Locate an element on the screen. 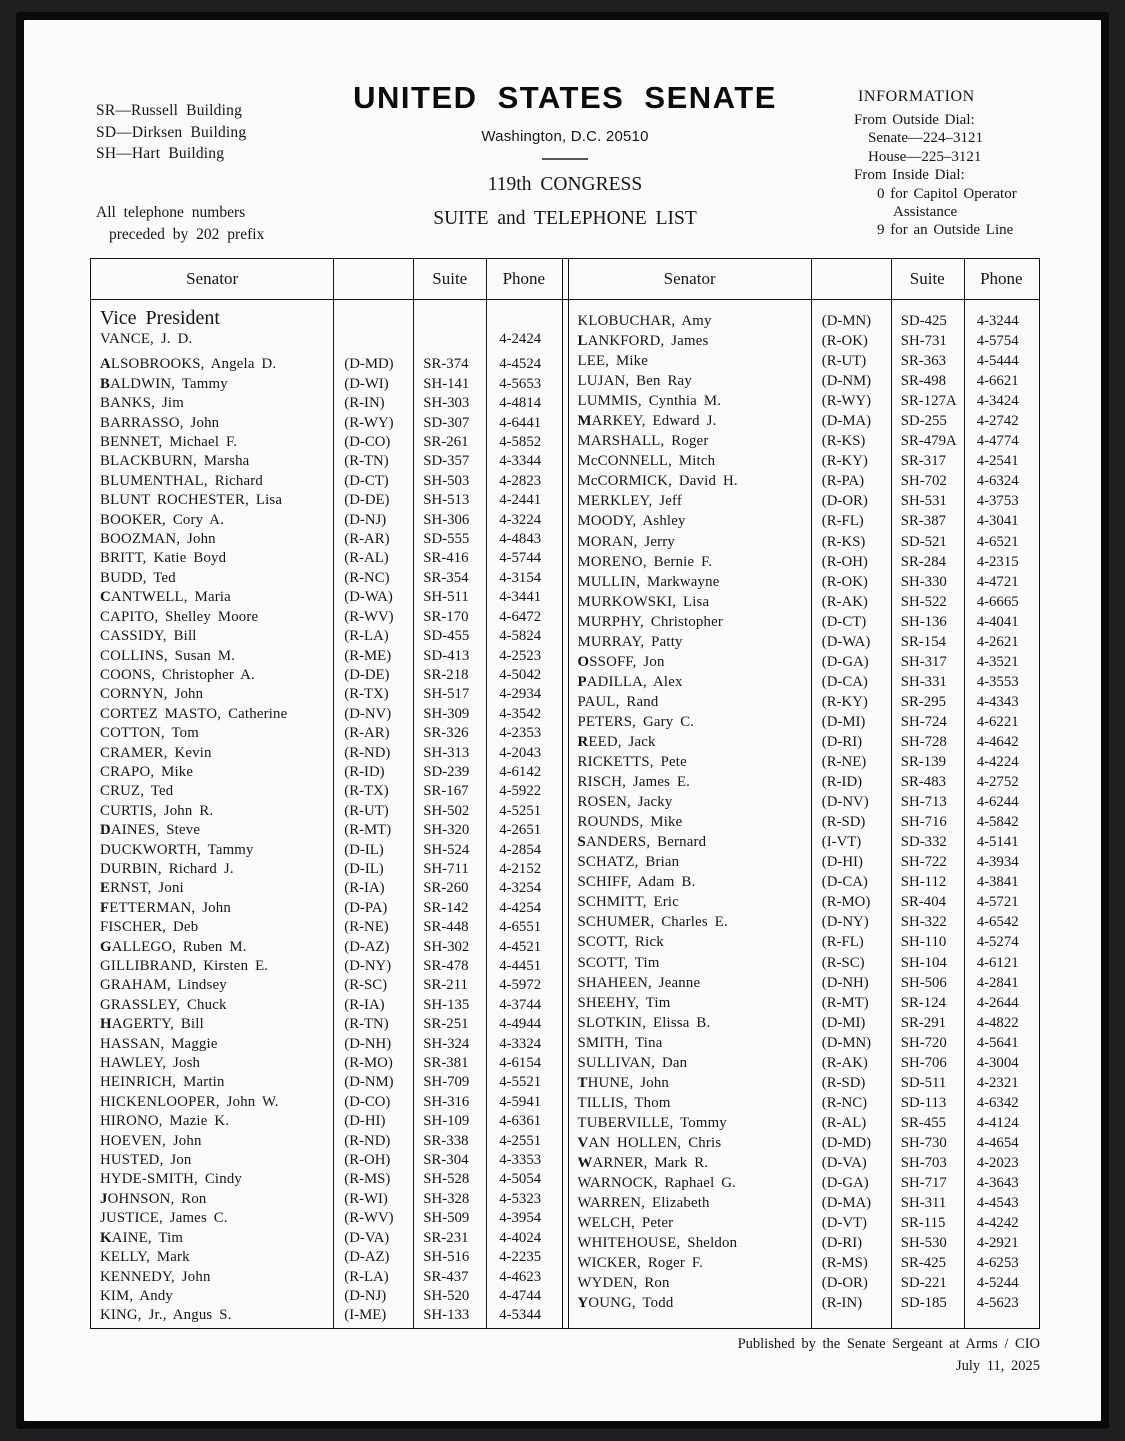  senator-phone: 4-4944 is located at coordinates (520, 1024).